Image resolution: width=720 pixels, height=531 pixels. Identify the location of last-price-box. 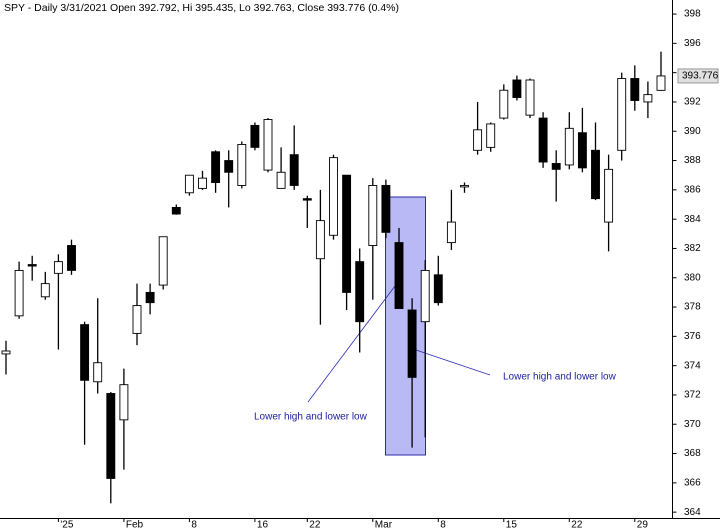
(698, 76).